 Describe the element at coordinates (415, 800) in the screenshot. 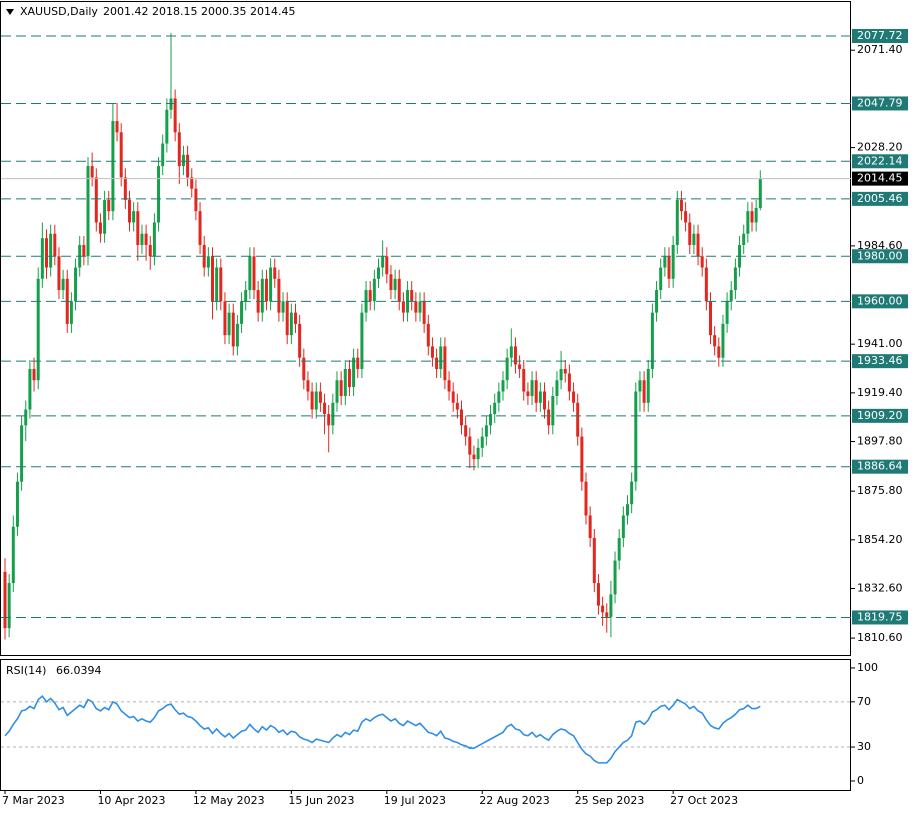

I see `x-tick-label: 19 Jul 2023` at that location.